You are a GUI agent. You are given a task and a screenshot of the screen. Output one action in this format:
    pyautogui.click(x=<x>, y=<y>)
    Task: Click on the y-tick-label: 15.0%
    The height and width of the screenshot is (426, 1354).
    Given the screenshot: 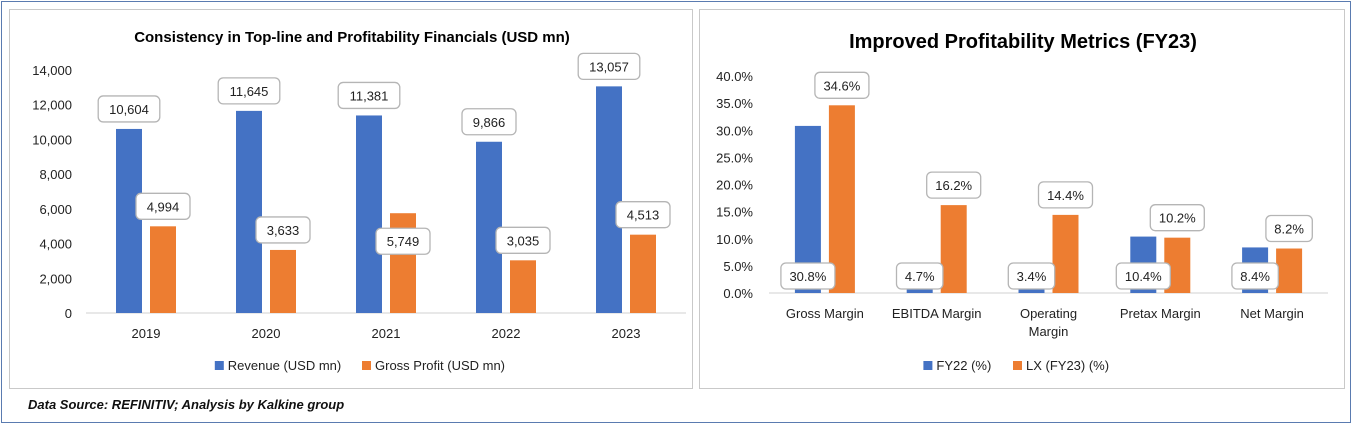 What is the action you would take?
    pyautogui.click(x=734, y=212)
    